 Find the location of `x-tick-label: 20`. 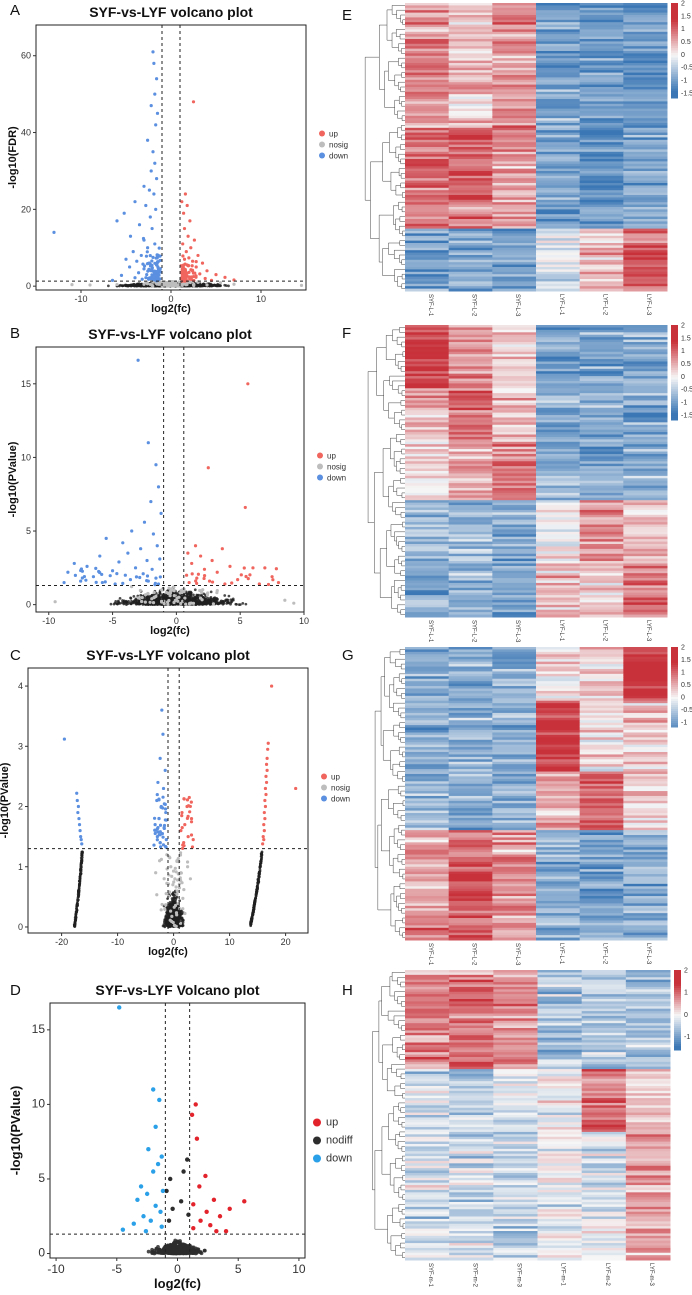

x-tick-label: 20 is located at coordinates (286, 942).